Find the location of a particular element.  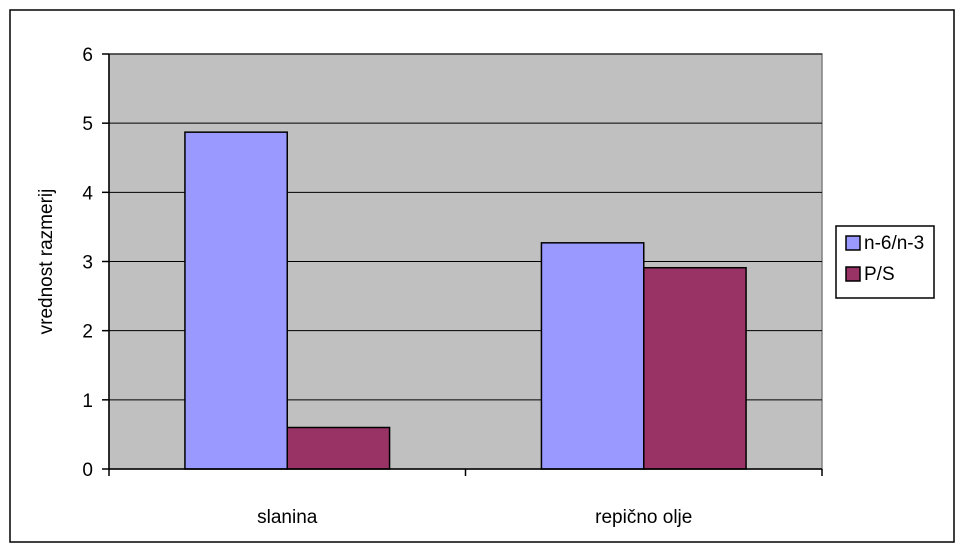

legend-label: P/S is located at coordinates (879, 274).